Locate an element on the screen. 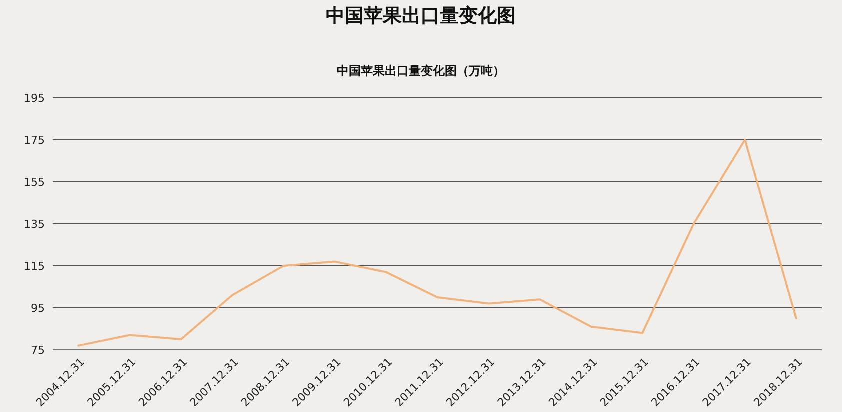 This screenshot has width=842, height=412. y-tick-label: 155 is located at coordinates (34, 182).